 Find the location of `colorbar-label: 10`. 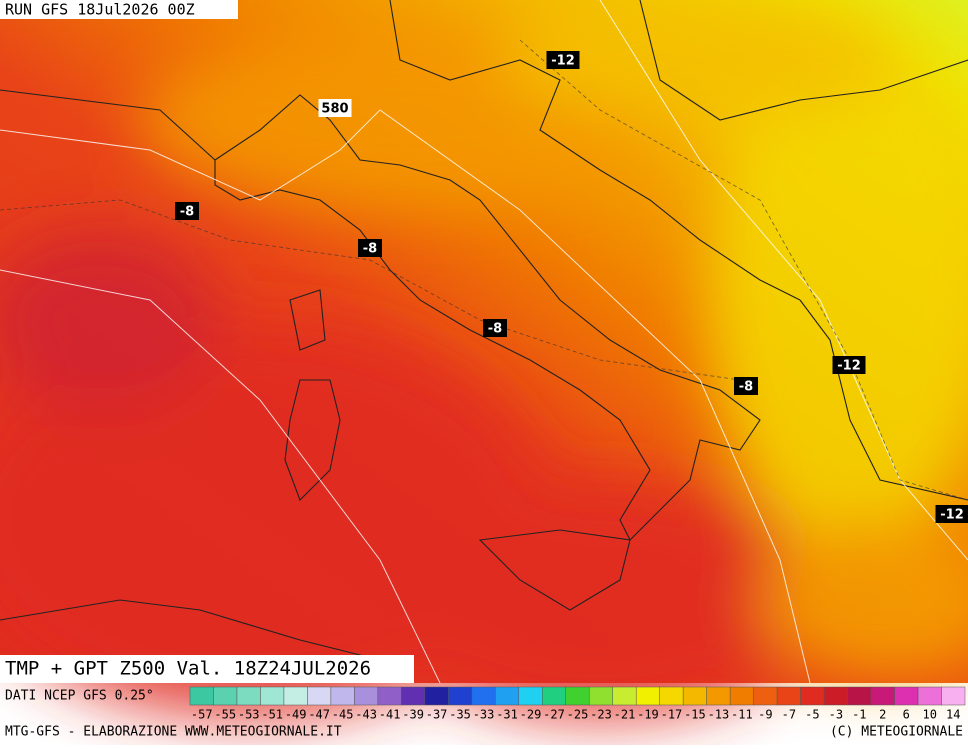

colorbar-label: 10 is located at coordinates (930, 715).